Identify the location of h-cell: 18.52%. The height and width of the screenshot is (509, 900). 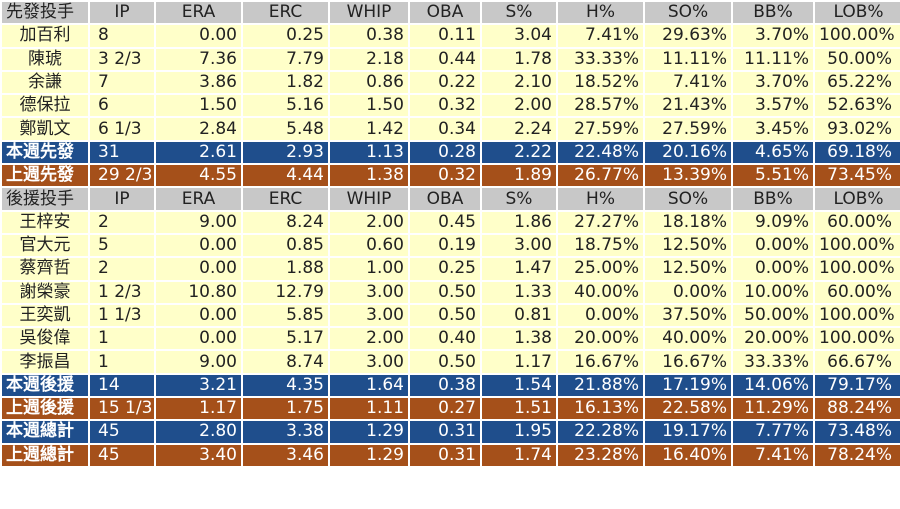
(600, 82).